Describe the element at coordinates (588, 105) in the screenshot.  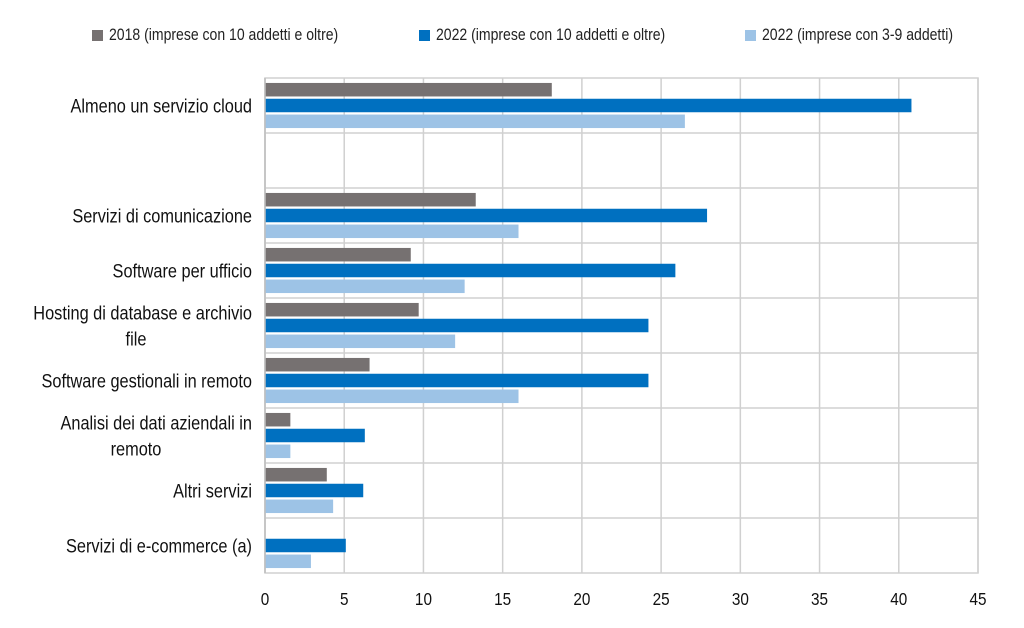
I see `bar-s1-c0` at that location.